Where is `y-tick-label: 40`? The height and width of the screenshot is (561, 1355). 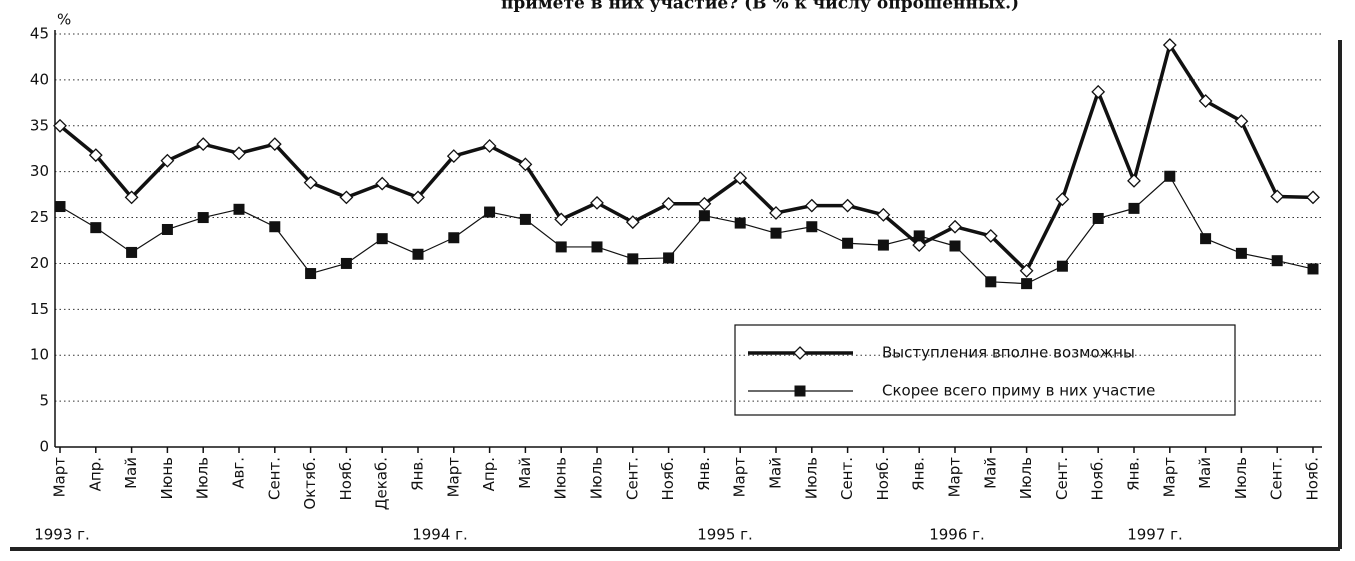 y-tick-label: 40 is located at coordinates (39, 79).